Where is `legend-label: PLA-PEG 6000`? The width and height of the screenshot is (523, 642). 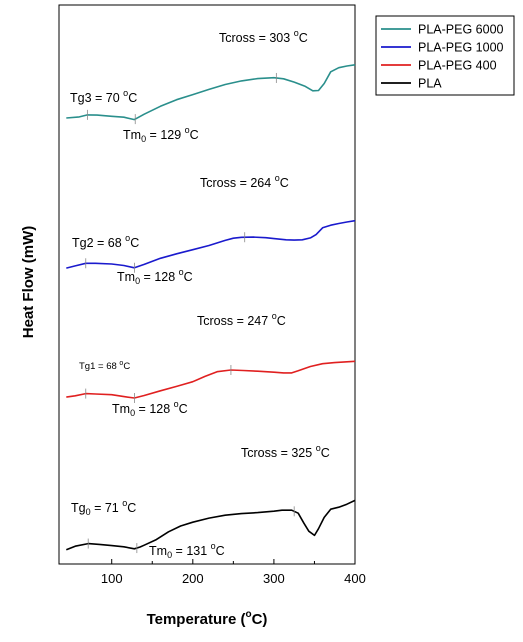
legend-label: PLA-PEG 6000 is located at coordinates (461, 30).